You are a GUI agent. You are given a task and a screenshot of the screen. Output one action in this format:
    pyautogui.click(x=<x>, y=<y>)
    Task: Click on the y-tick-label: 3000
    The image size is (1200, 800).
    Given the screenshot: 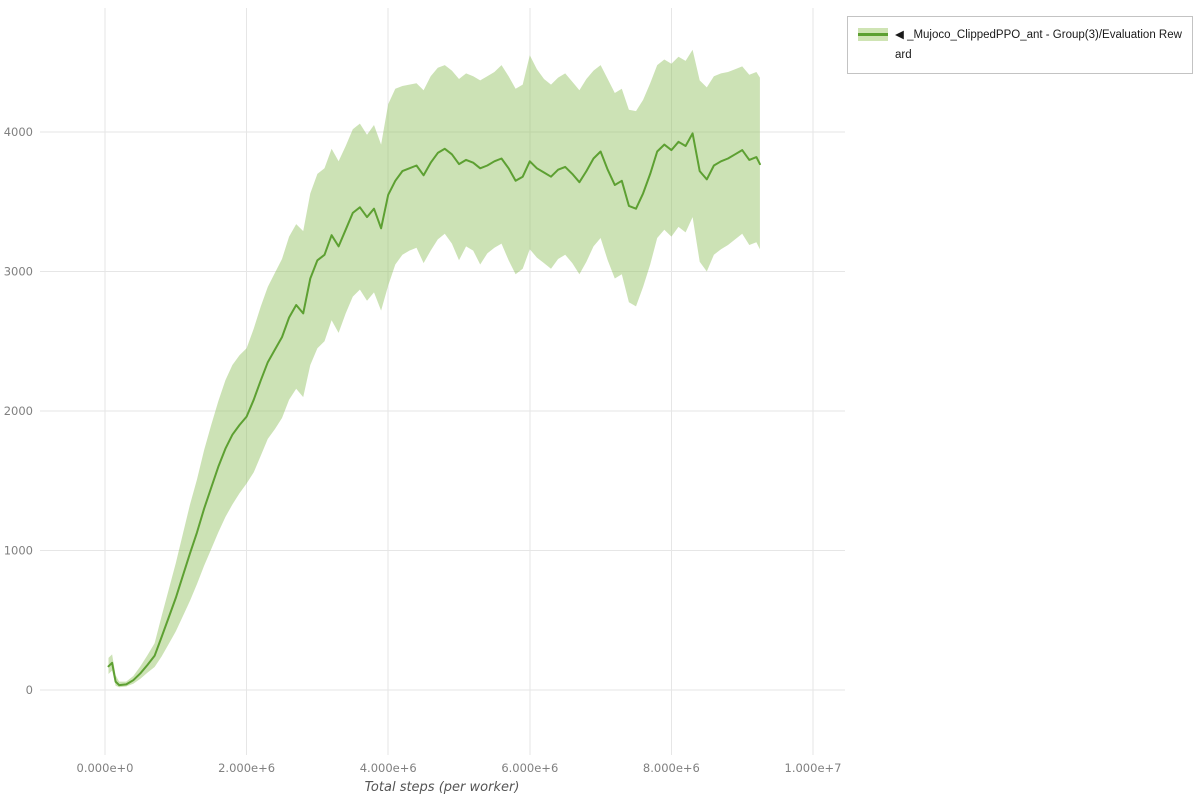 What is the action you would take?
    pyautogui.click(x=18, y=272)
    